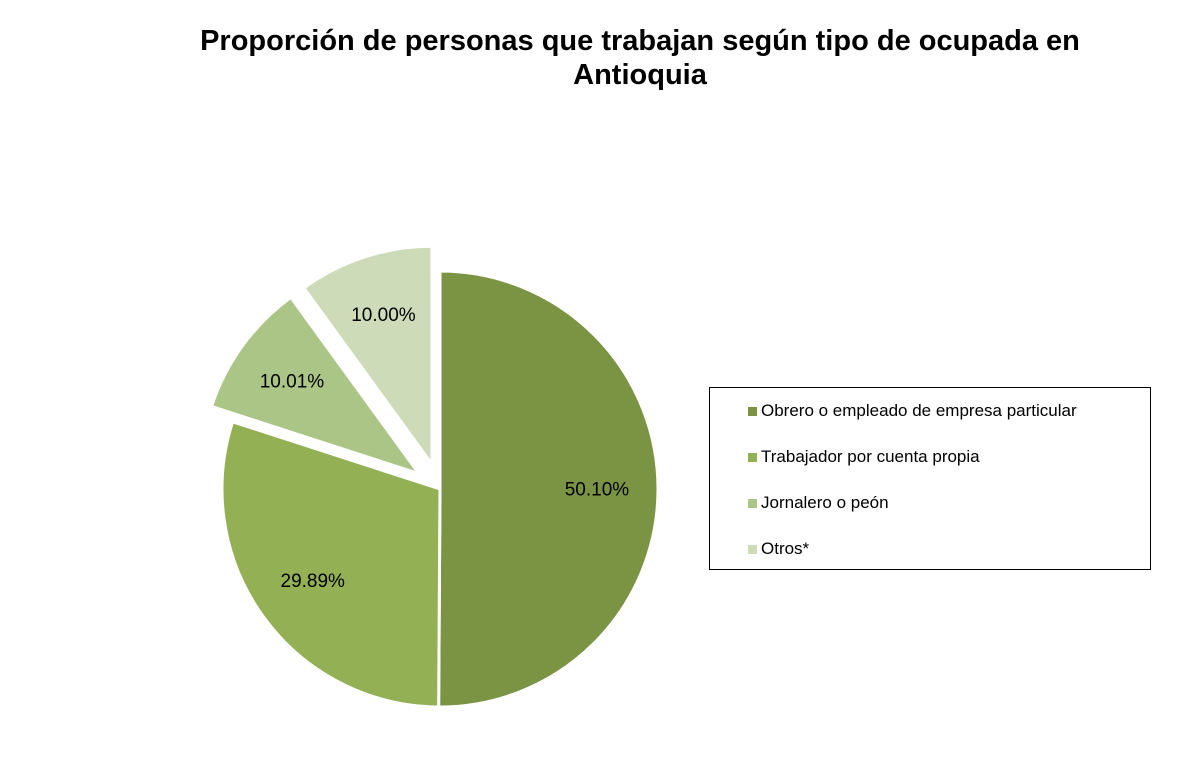 The width and height of the screenshot is (1202, 764). I want to click on legend-item-obrero: Obrero o empleado de empresa particular, so click(912, 411).